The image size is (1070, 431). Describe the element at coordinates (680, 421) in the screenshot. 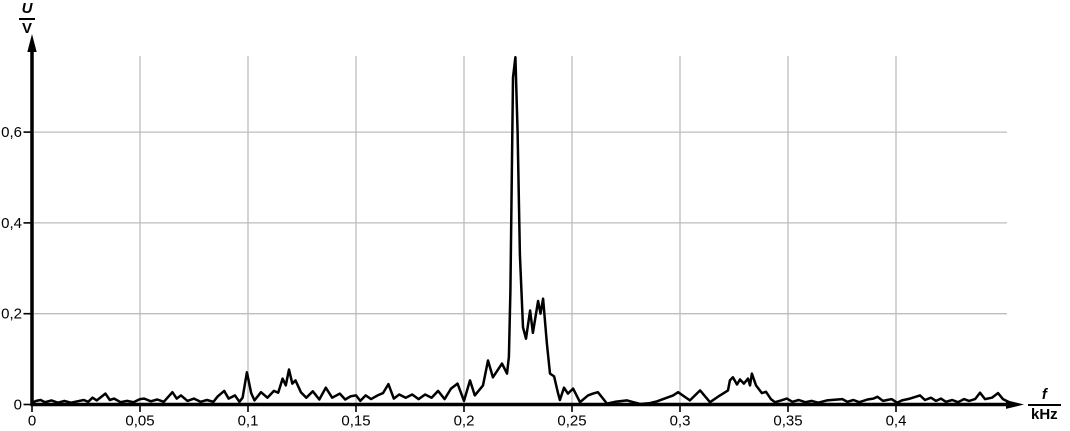

I see `x-tick-label: 0,3` at that location.